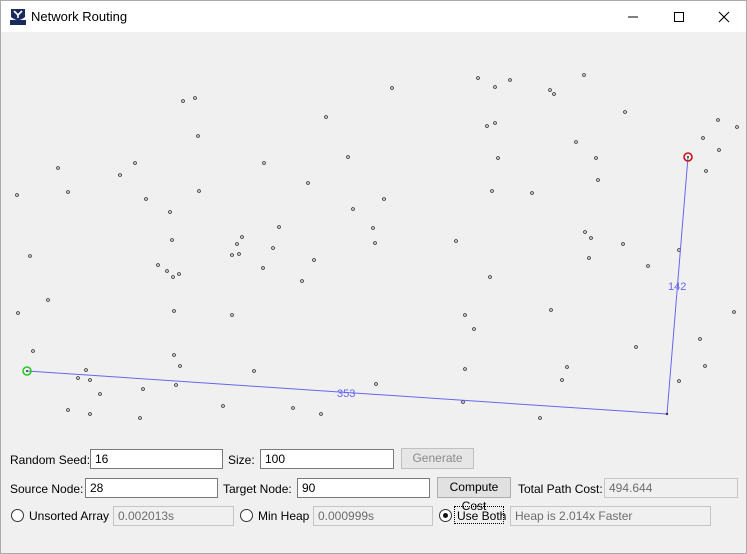 Image resolution: width=747 pixels, height=554 pixels. Describe the element at coordinates (156, 459) in the screenshot. I see `random-seed-input: 16` at that location.